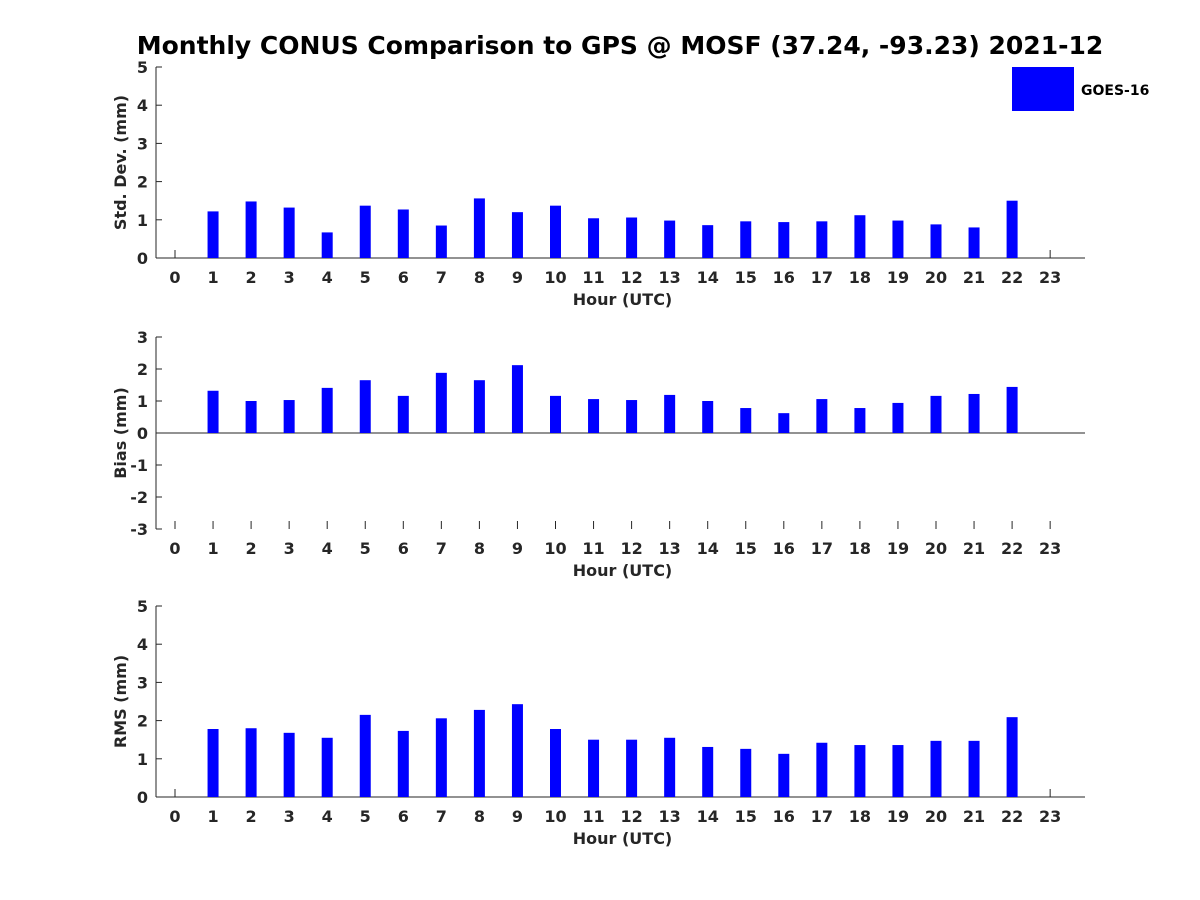 The image size is (1200, 900). What do you see at coordinates (593, 548) in the screenshot?
I see `bias-x-tick-label: 11` at bounding box center [593, 548].